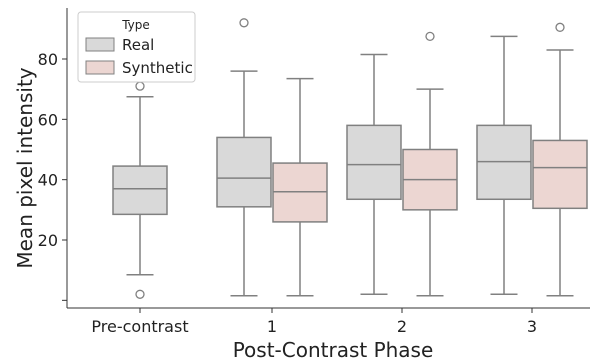 Image resolution: width=593 pixels, height=362 pixels. What do you see at coordinates (48, 59) in the screenshot?
I see `y-tick-label: 80` at bounding box center [48, 59].